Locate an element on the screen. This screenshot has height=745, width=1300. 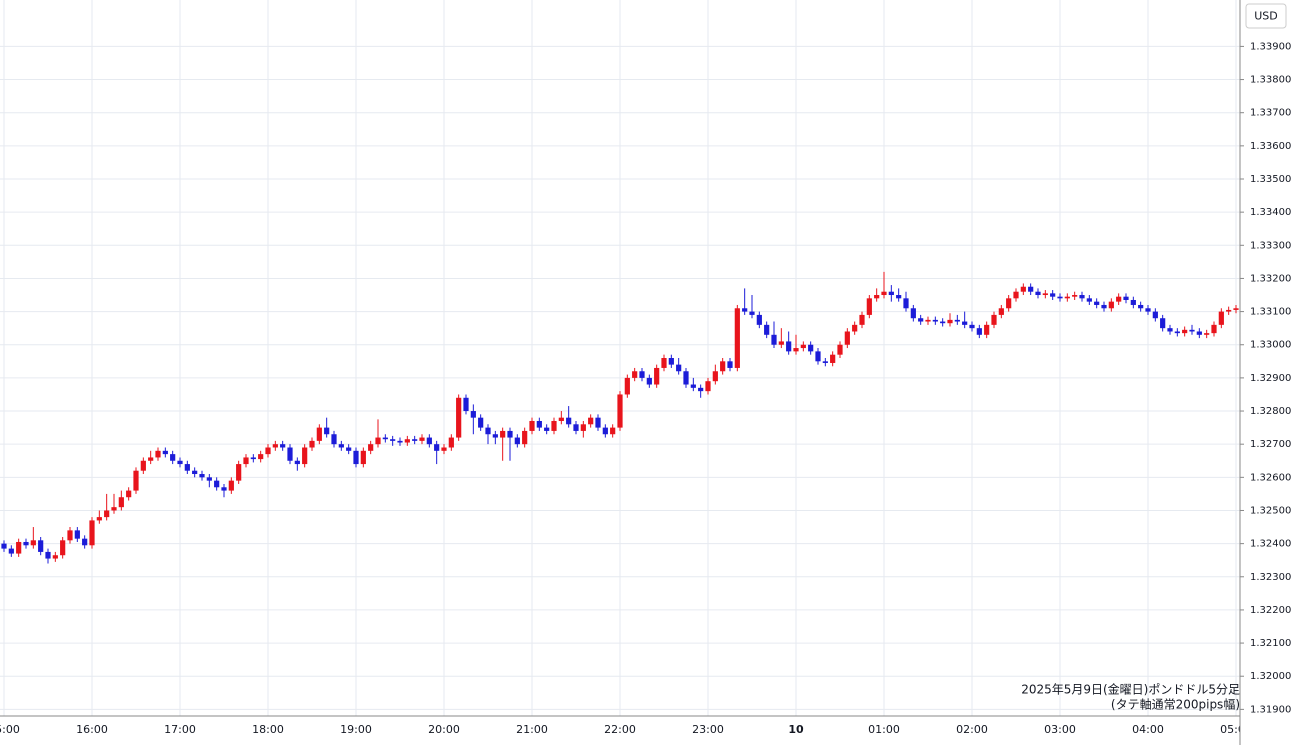
y-tick-label: 1.33200 is located at coordinates (1270, 278).